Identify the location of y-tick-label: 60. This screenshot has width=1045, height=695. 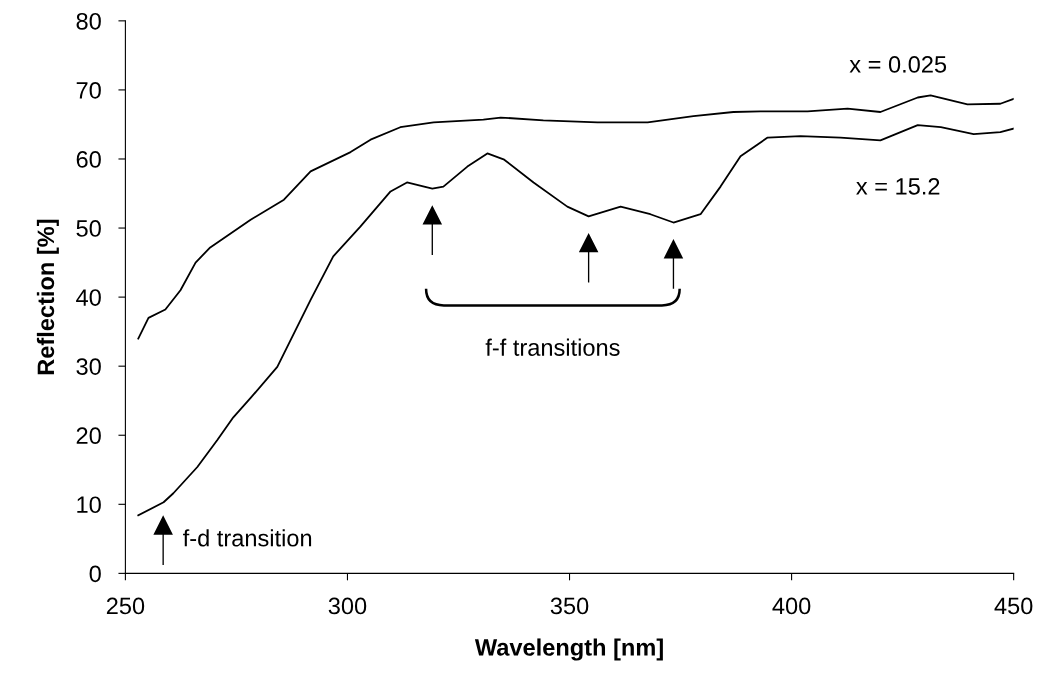
(88, 159).